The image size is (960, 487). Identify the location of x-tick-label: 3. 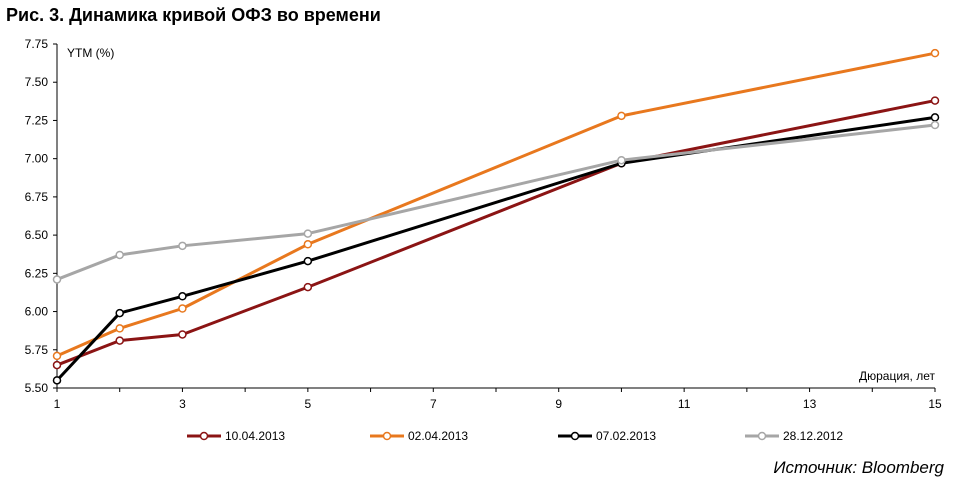
(182, 404).